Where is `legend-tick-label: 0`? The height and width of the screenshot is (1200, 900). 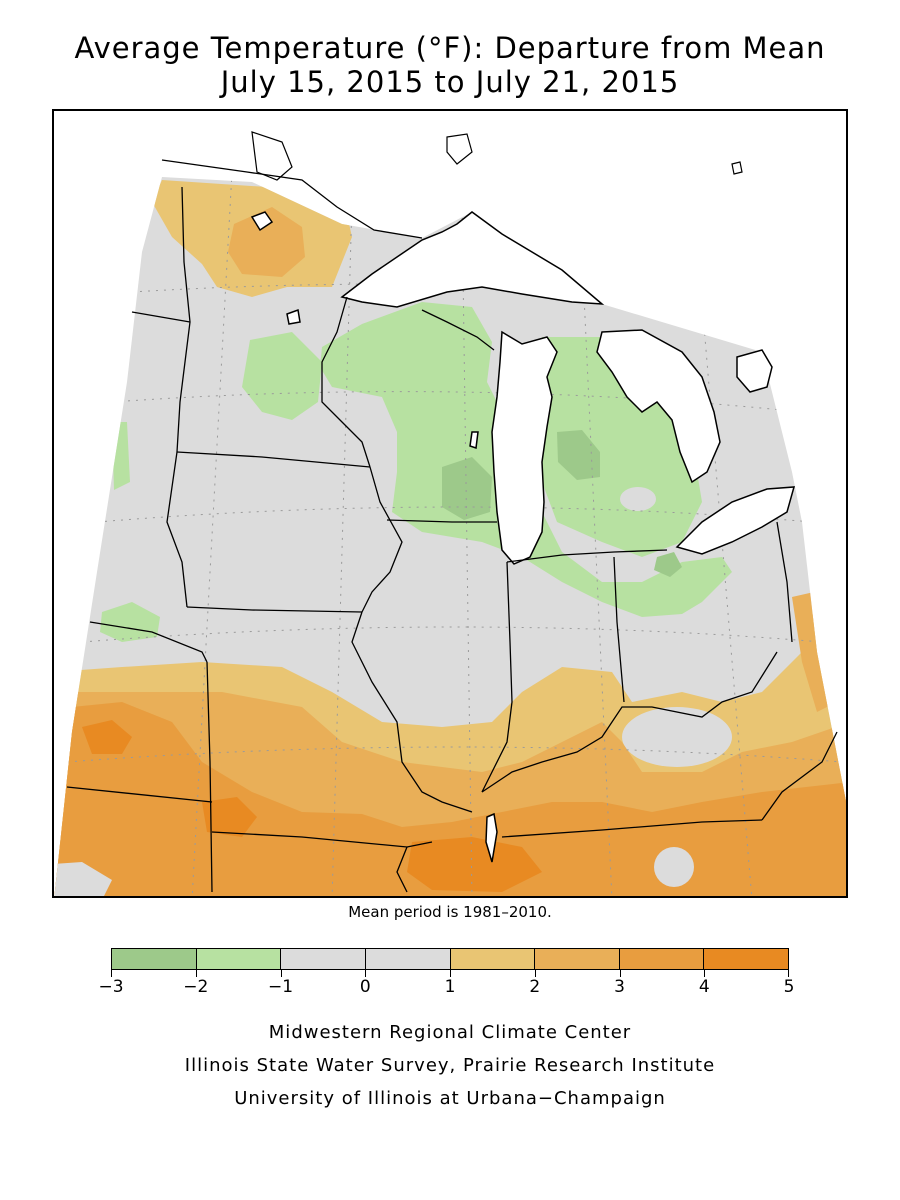
legend-tick-label: 0 is located at coordinates (365, 987).